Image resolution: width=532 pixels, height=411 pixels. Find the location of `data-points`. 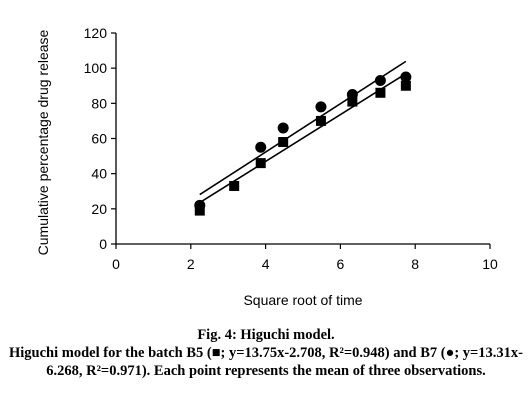

data-points is located at coordinates (303, 143).